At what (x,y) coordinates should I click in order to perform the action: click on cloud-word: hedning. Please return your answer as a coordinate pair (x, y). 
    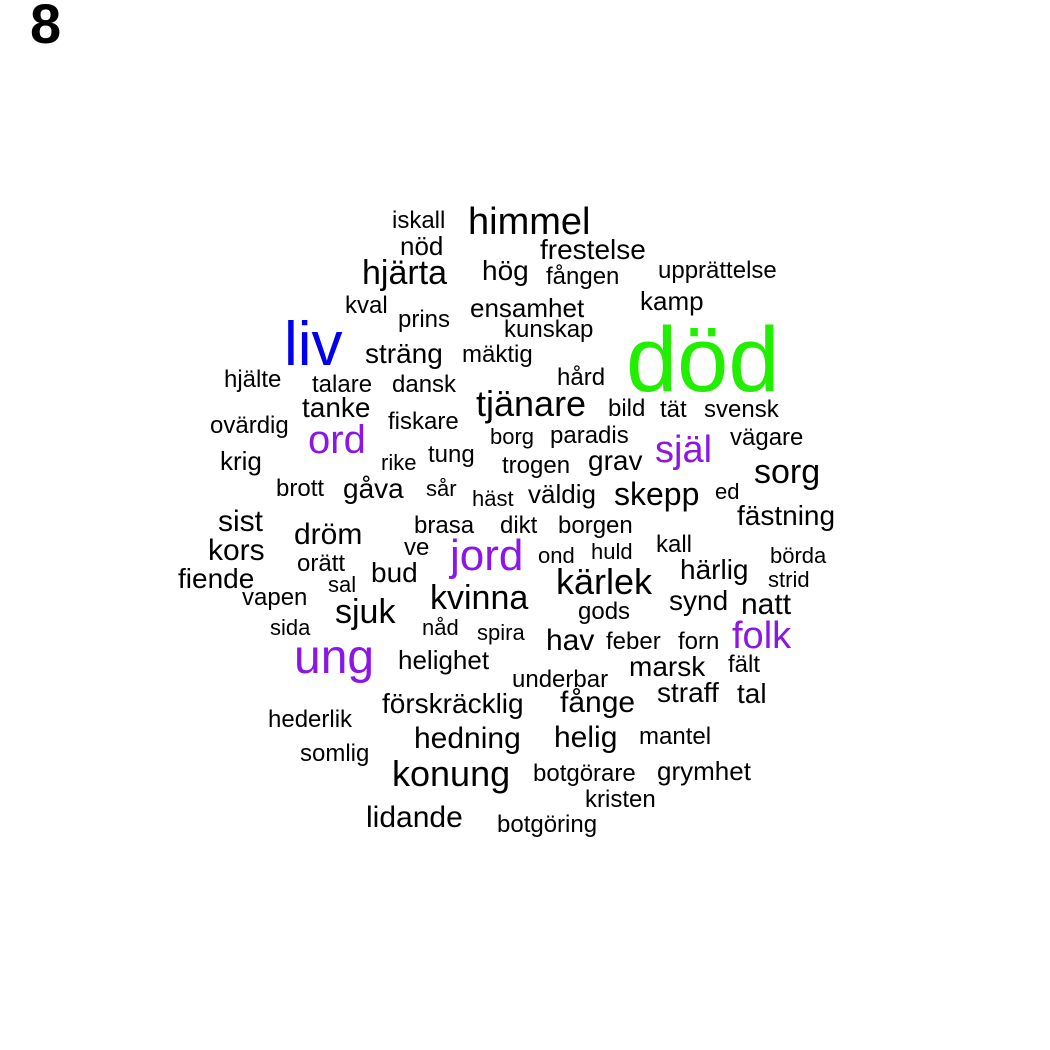
    Looking at the image, I should click on (467, 738).